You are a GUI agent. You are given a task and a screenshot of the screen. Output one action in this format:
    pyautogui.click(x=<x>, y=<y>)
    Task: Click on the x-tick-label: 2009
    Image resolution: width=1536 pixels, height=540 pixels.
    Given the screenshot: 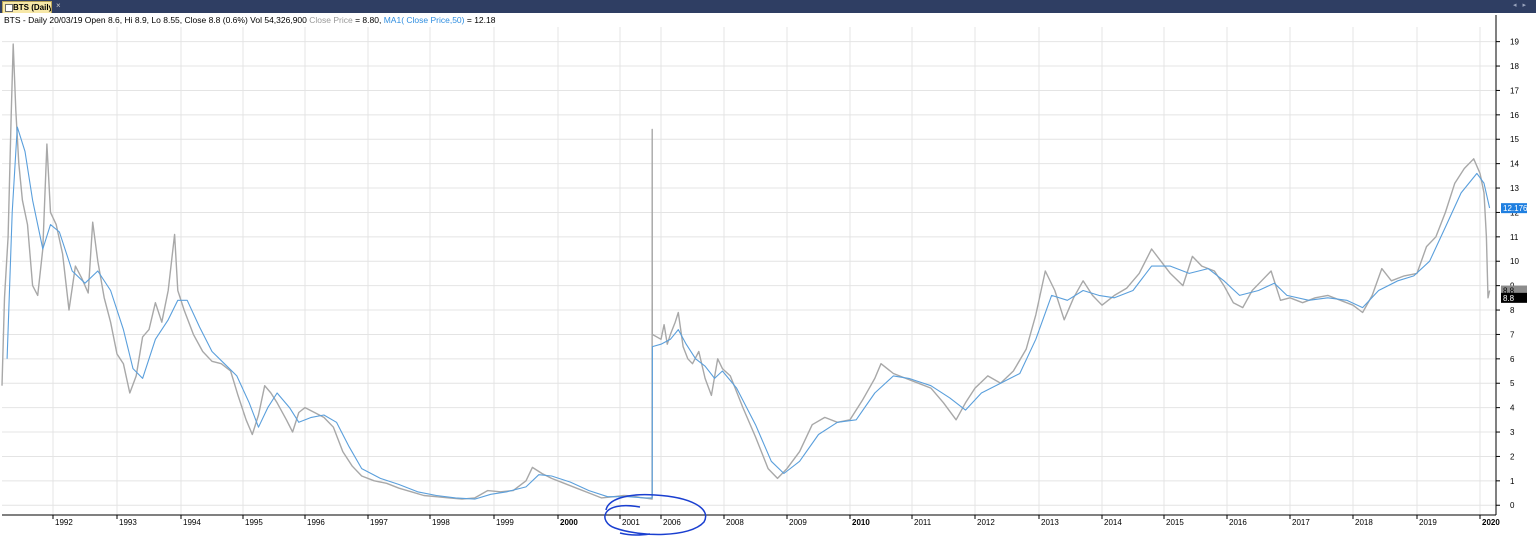 What is the action you would take?
    pyautogui.click(x=798, y=522)
    